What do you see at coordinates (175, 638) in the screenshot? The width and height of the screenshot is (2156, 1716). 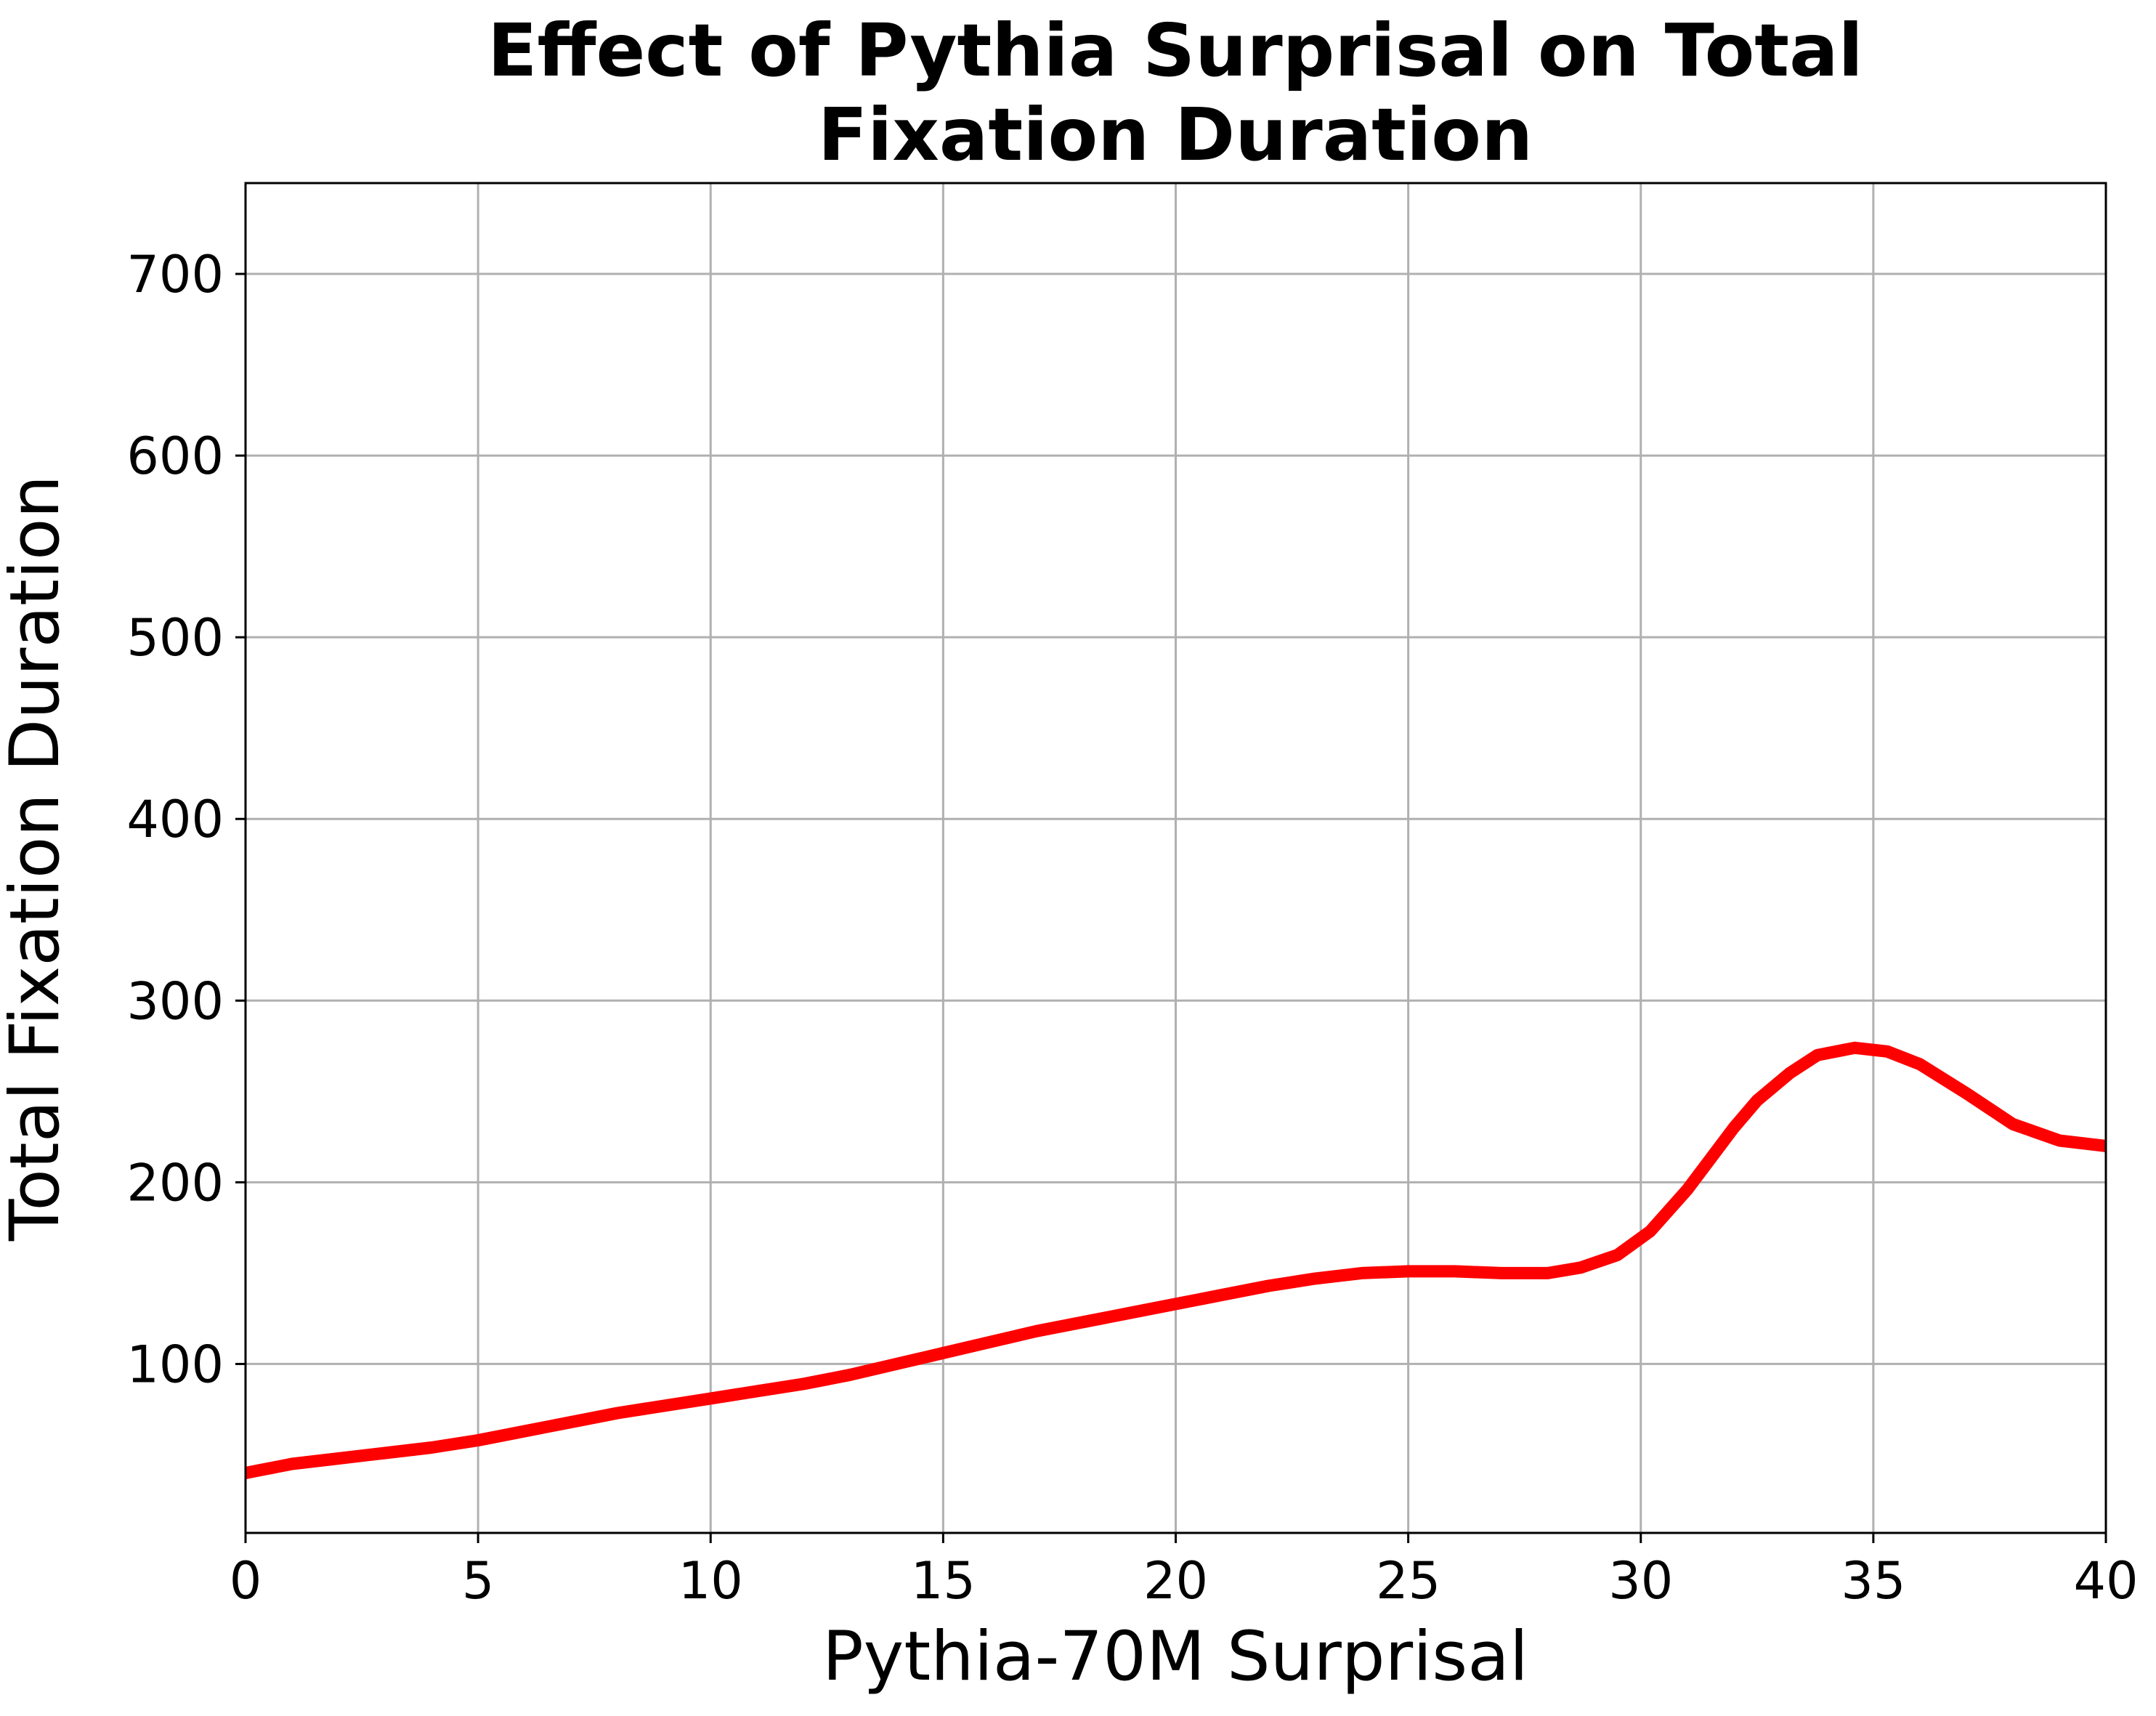 I see `y-tick-label: 500` at bounding box center [175, 638].